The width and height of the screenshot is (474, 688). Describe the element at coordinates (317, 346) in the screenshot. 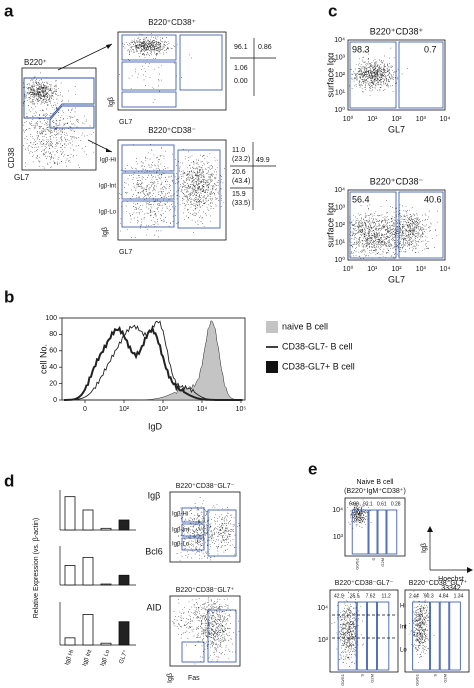

I see `legend-label: CD38-GL7- B cell` at that location.